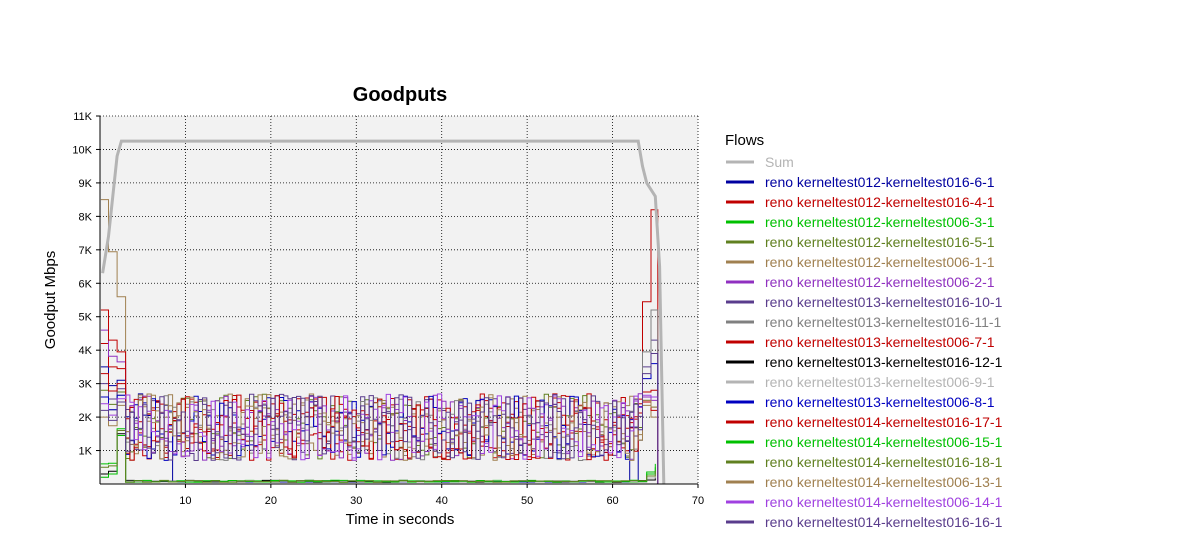 This screenshot has width=1200, height=550. Describe the element at coordinates (185, 501) in the screenshot. I see `x-tick-label: 10` at that location.